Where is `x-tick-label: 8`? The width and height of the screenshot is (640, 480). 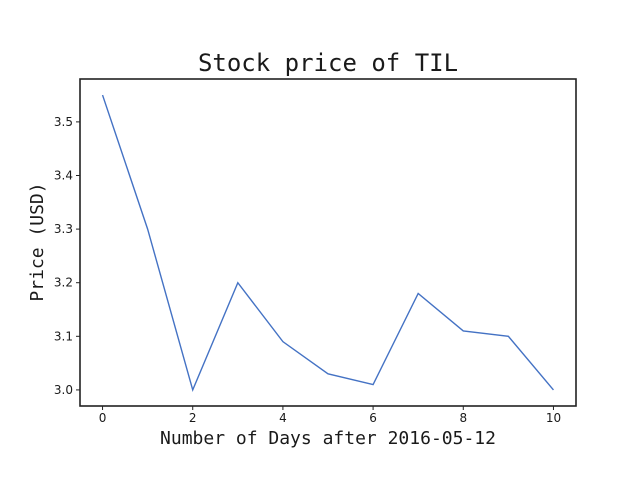
x-tick-label: 8 is located at coordinates (463, 418).